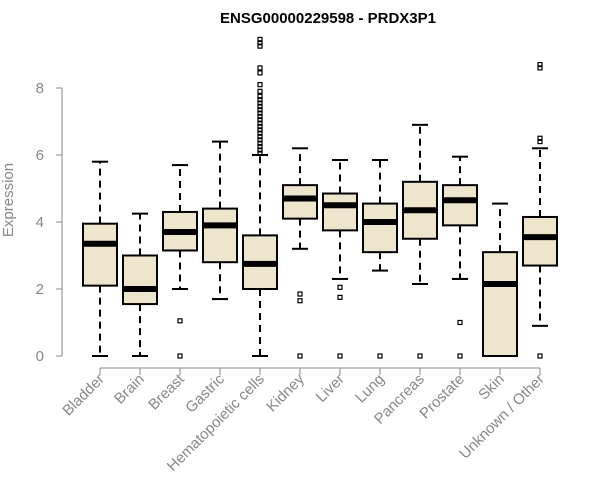  What do you see at coordinates (83, 395) in the screenshot?
I see `x-tick-label: Bladder` at bounding box center [83, 395].